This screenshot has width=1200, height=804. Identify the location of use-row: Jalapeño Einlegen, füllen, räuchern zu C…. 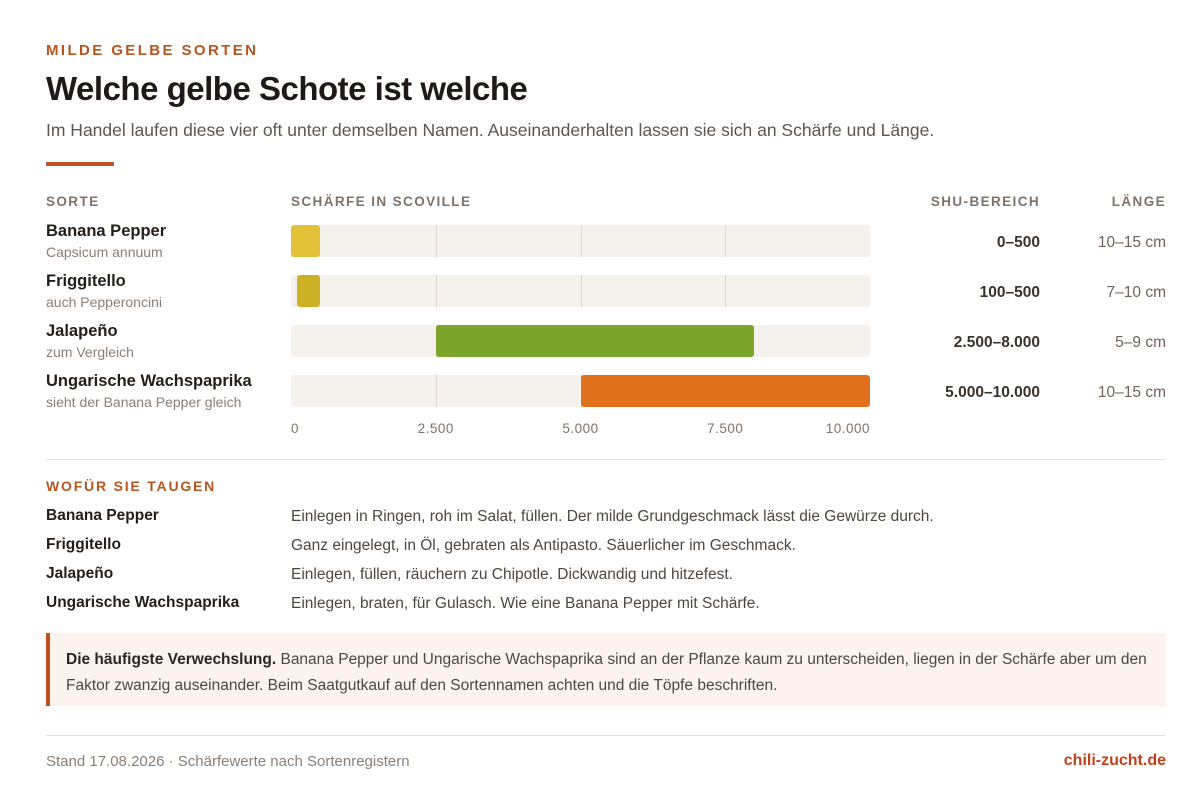
(606, 577).